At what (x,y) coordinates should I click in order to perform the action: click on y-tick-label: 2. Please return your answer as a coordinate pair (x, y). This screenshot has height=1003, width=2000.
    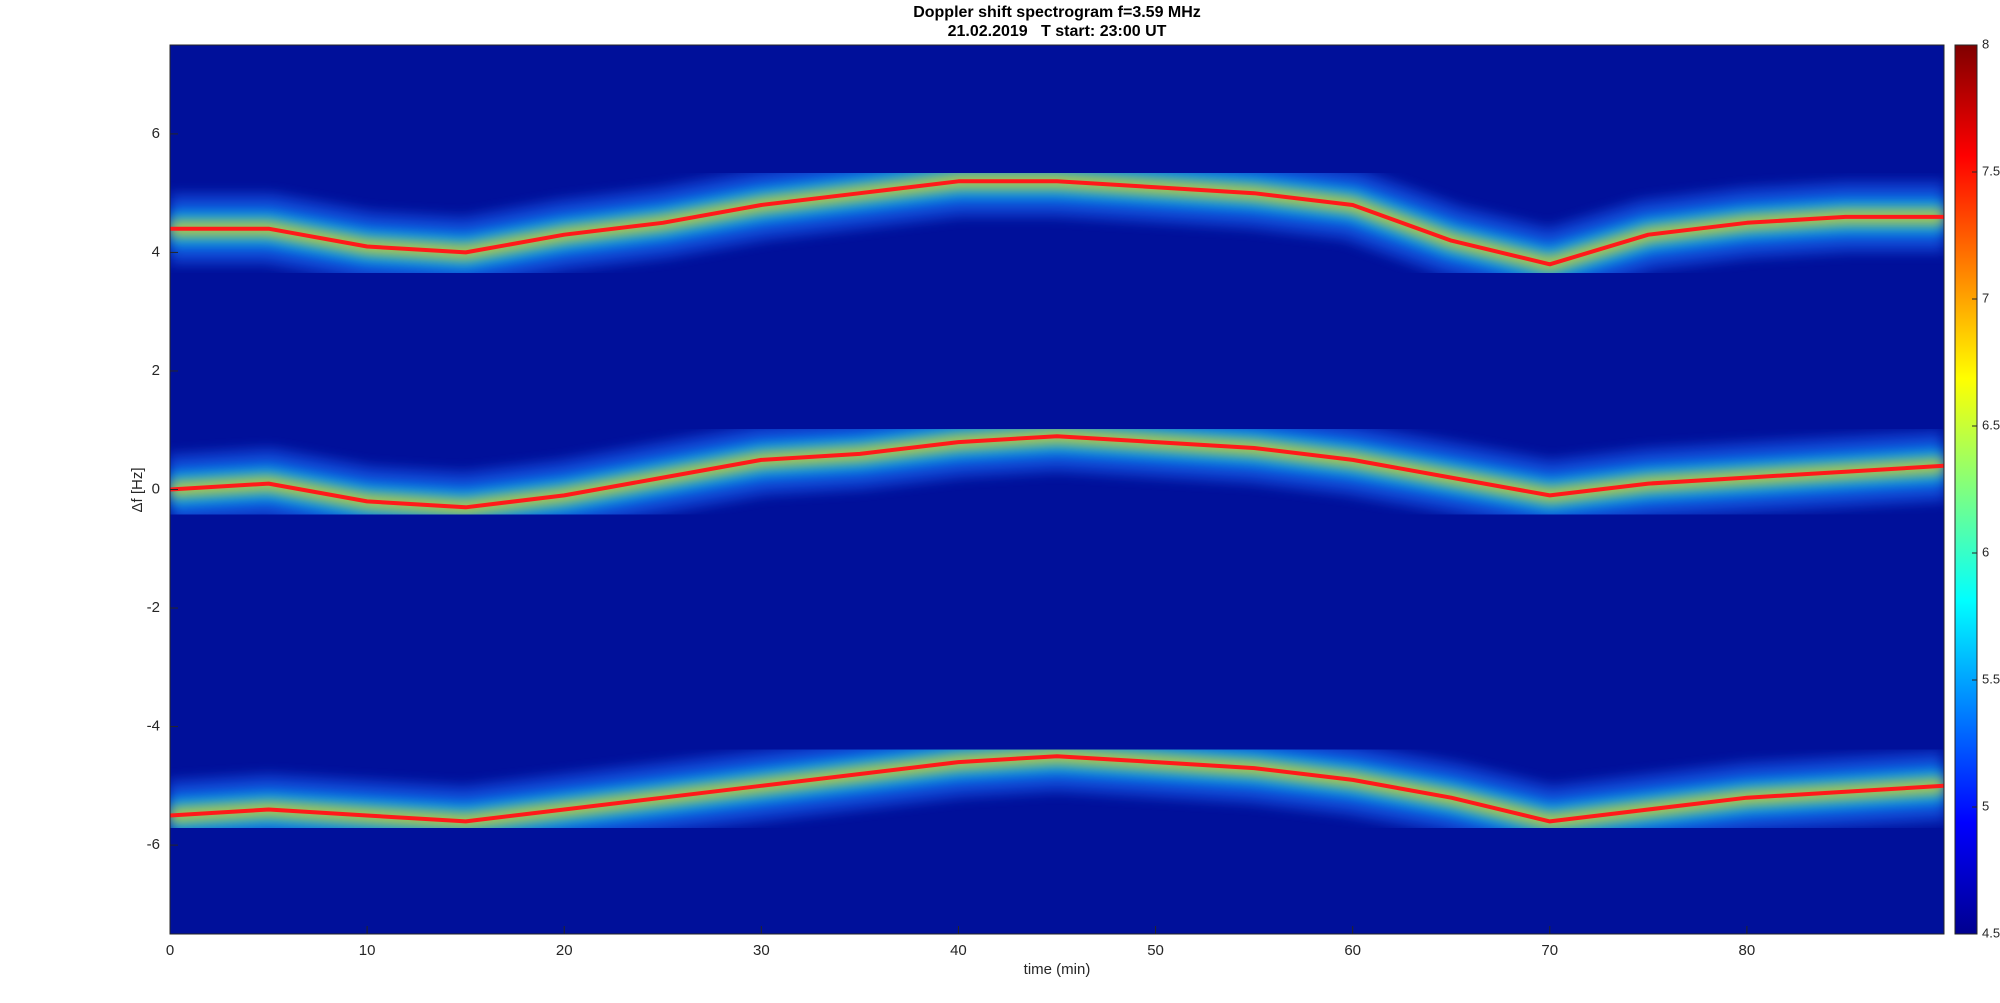
    Looking at the image, I should click on (156, 370).